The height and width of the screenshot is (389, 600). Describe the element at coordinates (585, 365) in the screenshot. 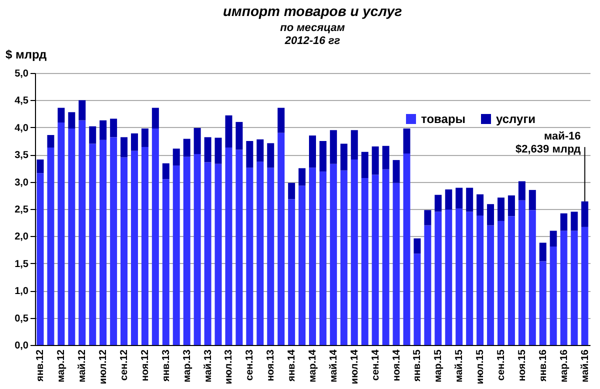

I see `x-tick-label: май.16` at that location.